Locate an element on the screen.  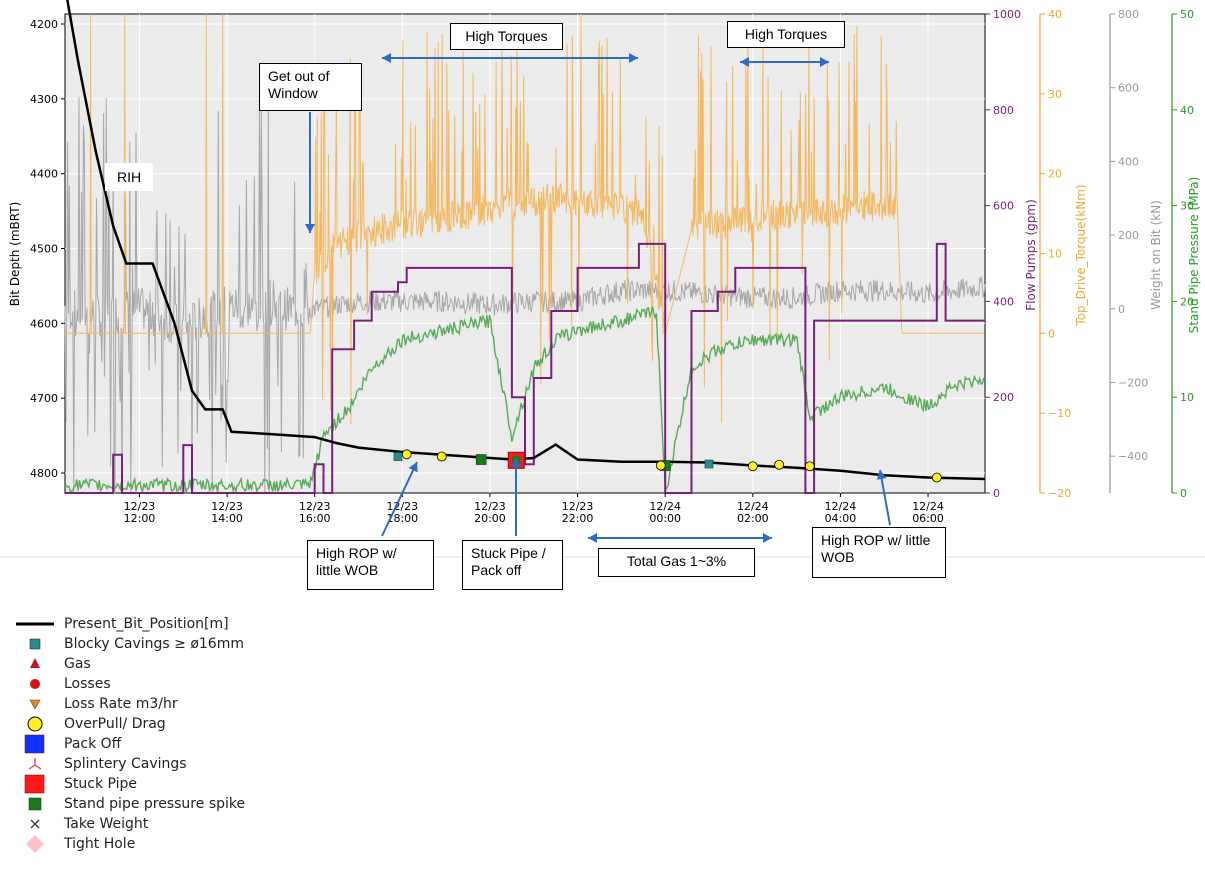
legend-label: OverPull/ Drag is located at coordinates (115, 724).